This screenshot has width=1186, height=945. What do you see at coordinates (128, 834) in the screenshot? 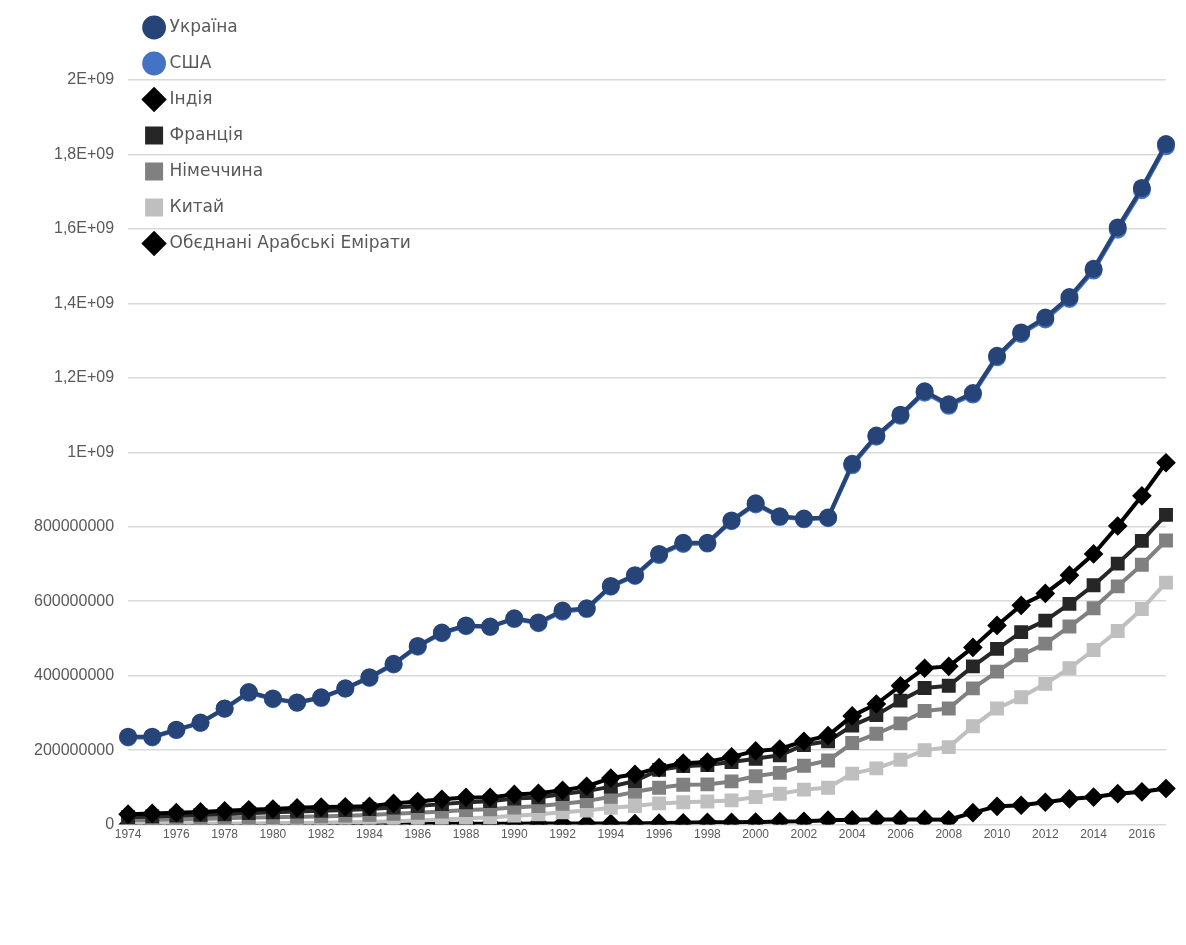
I see `x-tick-label: 1974` at bounding box center [128, 834].